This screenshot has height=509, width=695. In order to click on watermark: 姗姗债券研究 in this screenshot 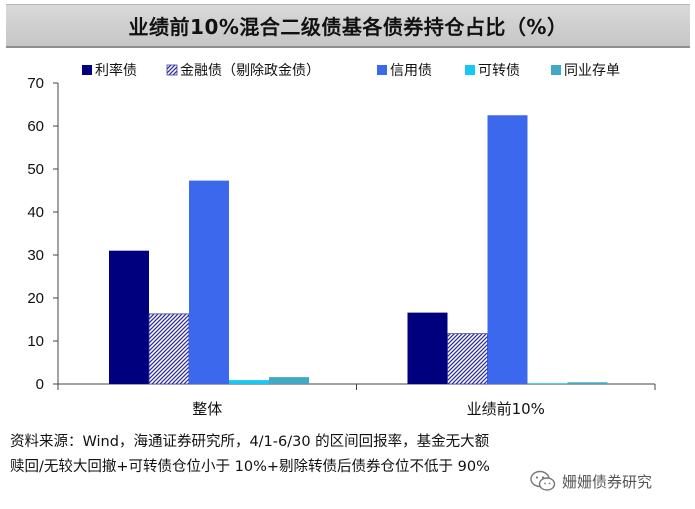, I will do `click(592, 481)`.